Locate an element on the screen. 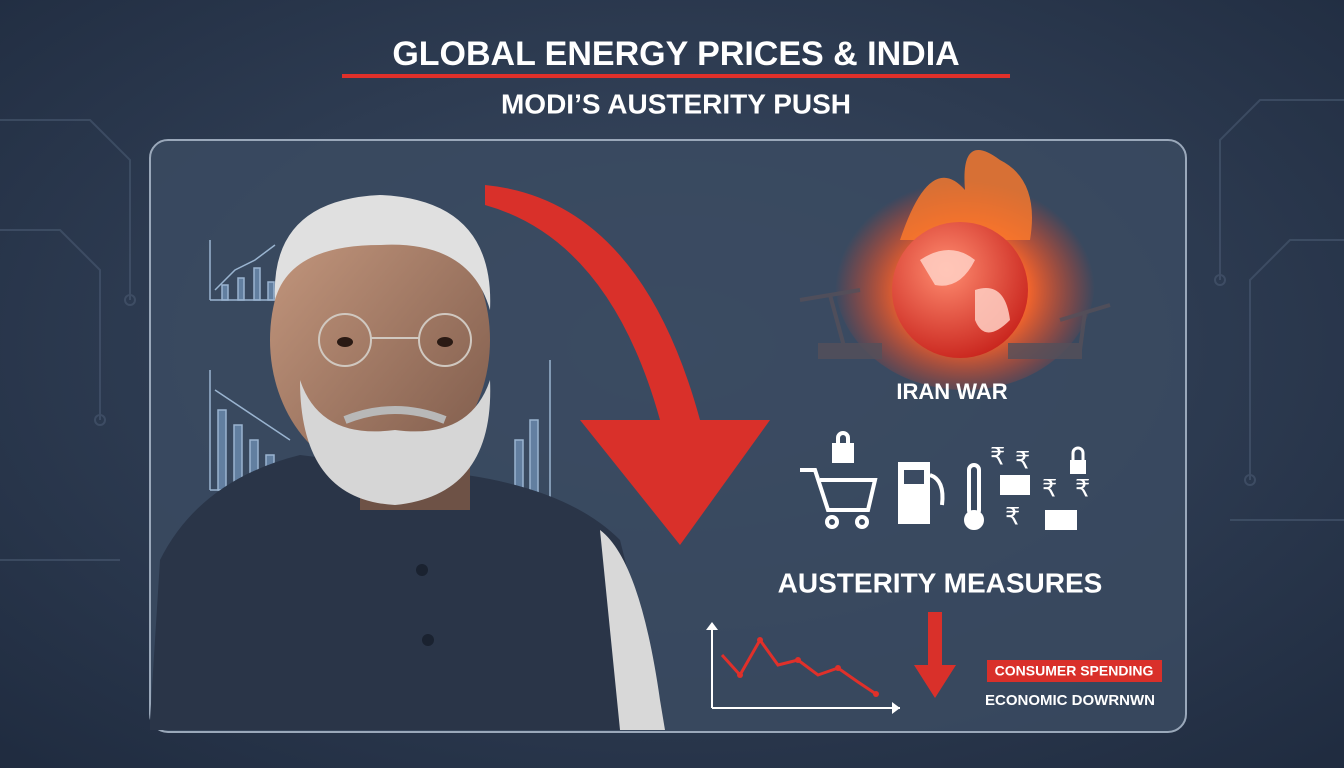  badge-label: CONSUMER SPENDING is located at coordinates (1074, 671).